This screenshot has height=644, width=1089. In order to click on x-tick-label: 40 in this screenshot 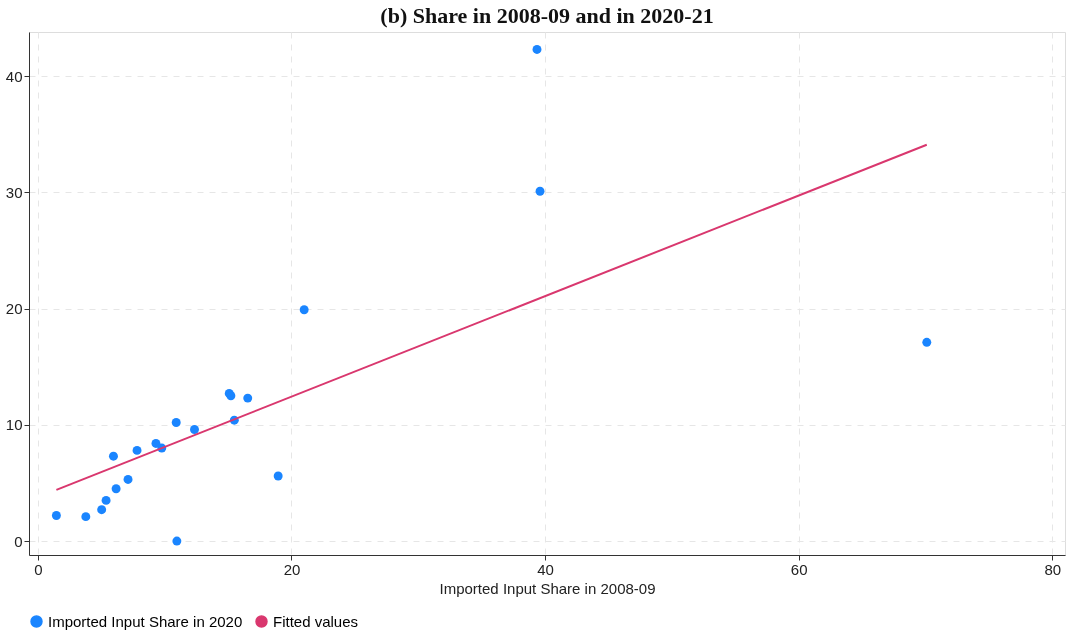, I will do `click(545, 569)`.